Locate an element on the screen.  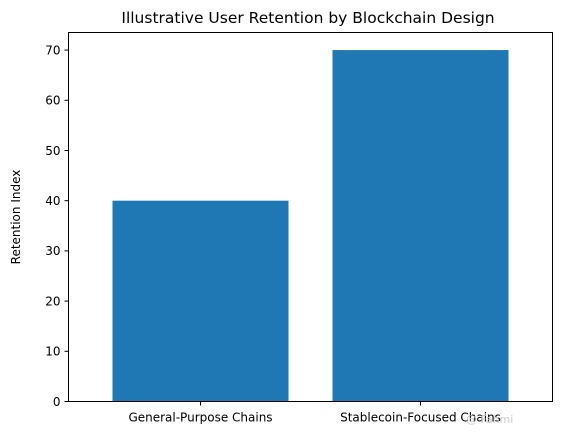
y-tick-label-2: 20 is located at coordinates (52, 301).